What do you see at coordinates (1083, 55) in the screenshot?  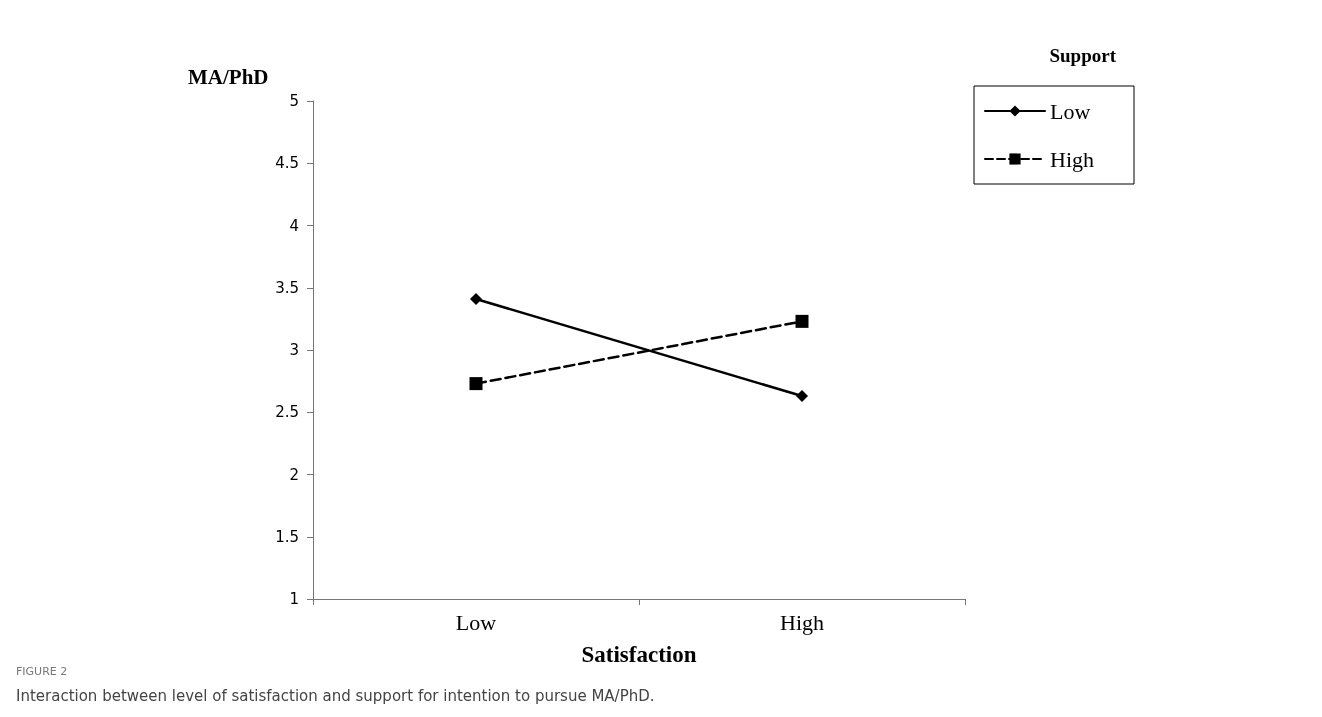 I see `legend-title: Support` at bounding box center [1083, 55].